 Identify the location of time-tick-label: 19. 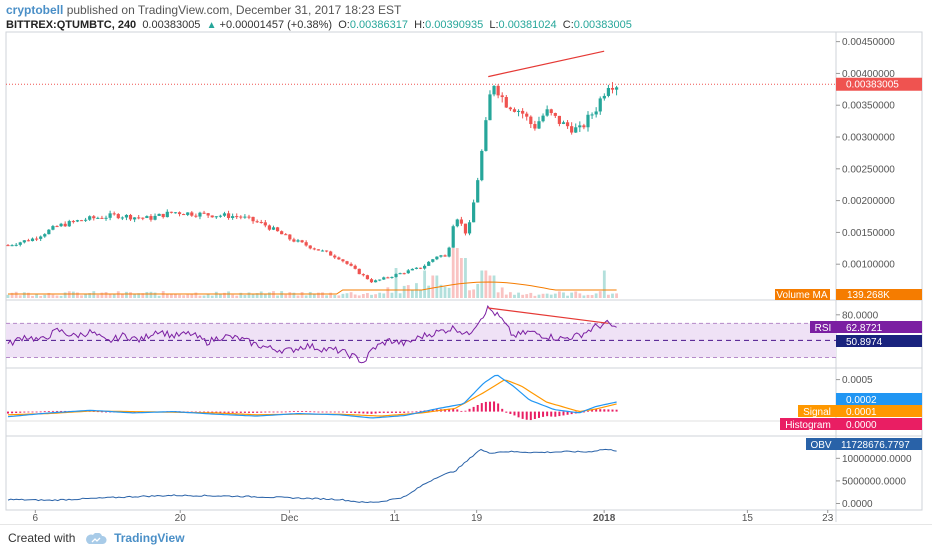
(477, 518).